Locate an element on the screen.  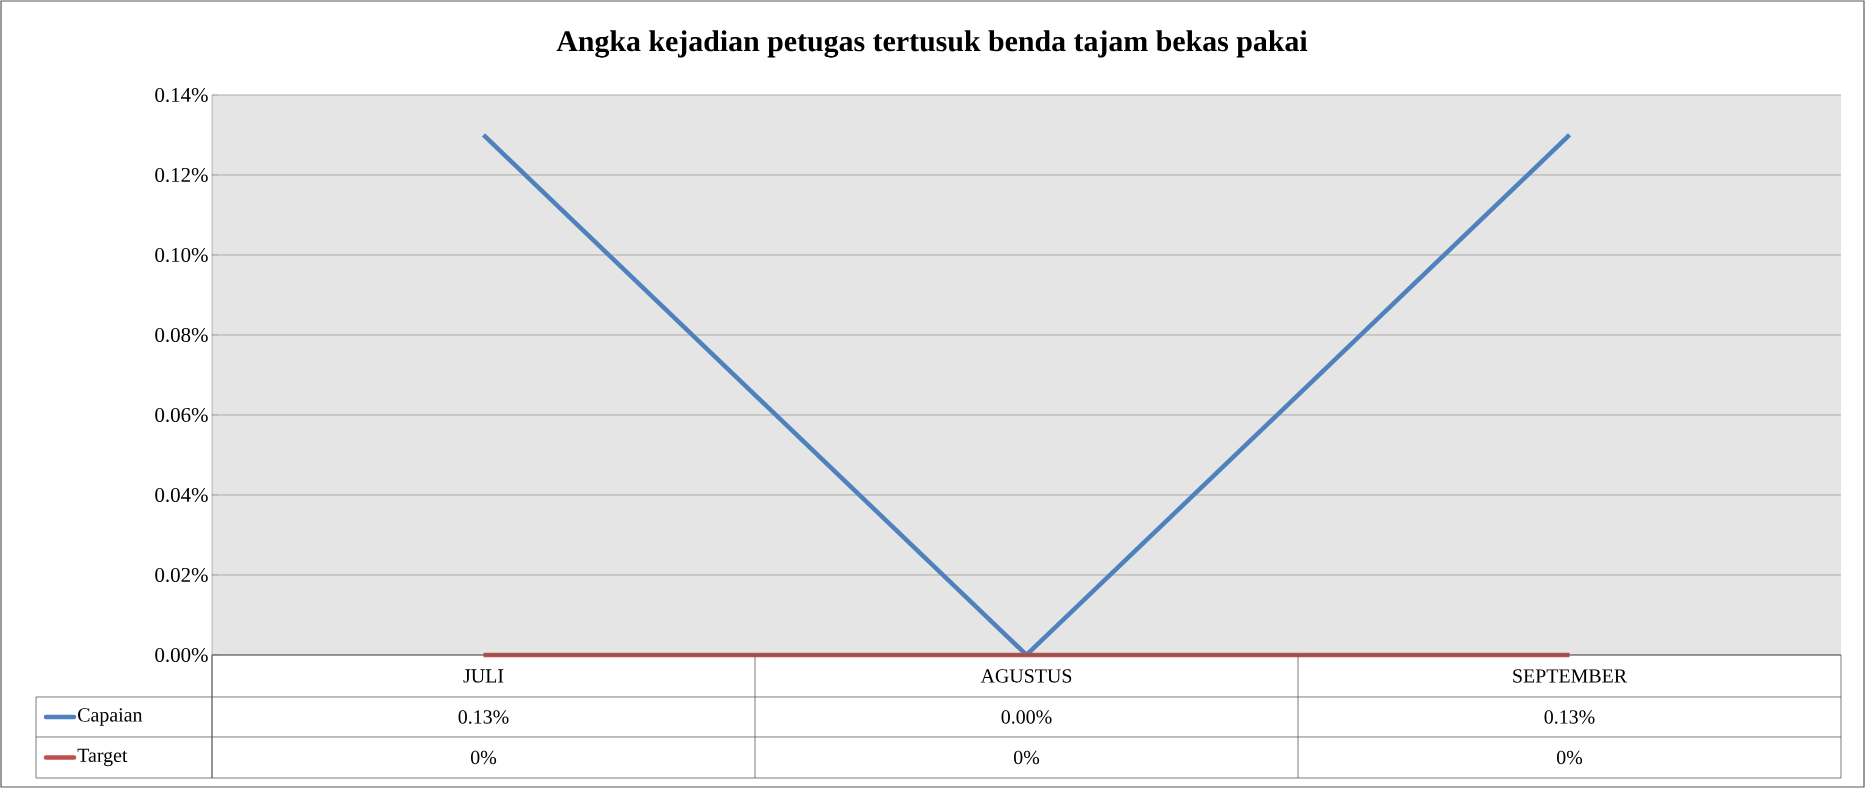
y-tick-label: 0.12% is located at coordinates (181, 175).